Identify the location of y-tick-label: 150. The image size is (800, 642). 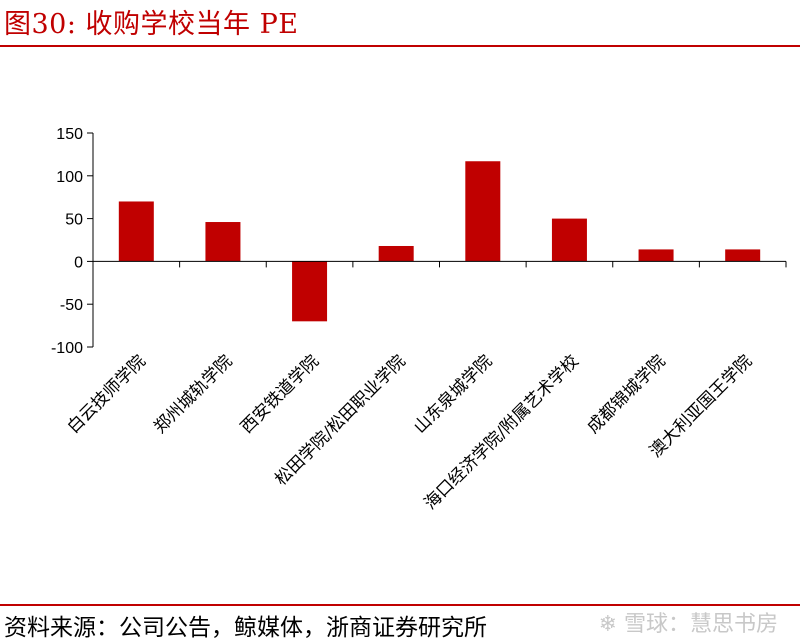
(69, 134).